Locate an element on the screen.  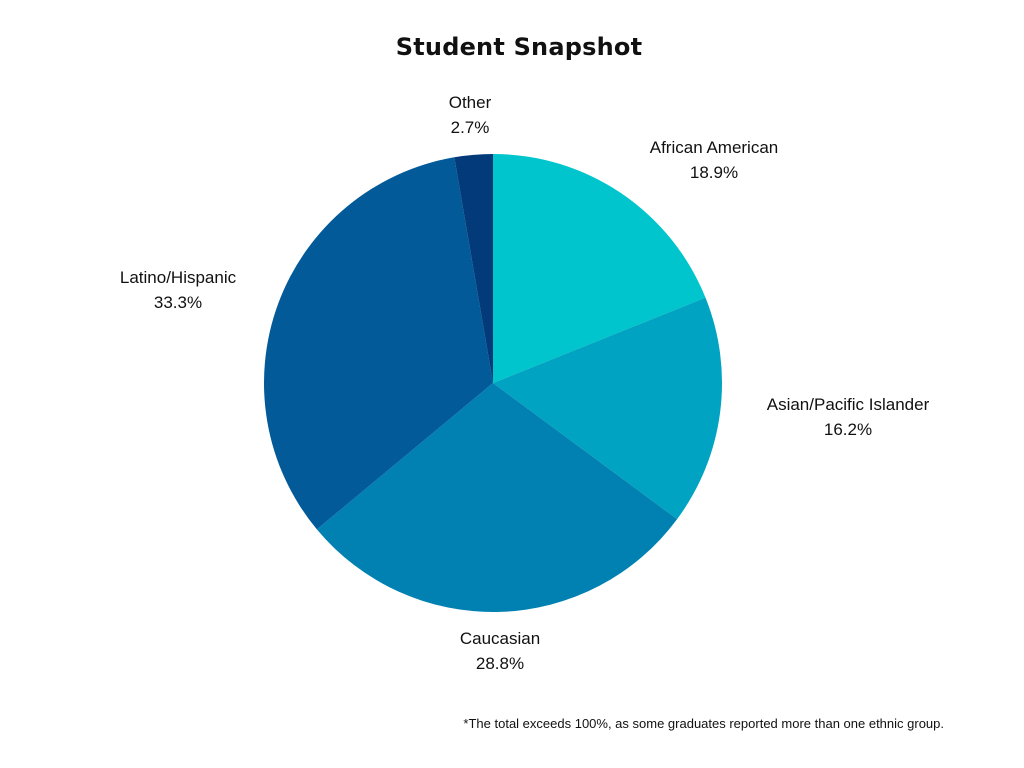
slice-name: Caucasian is located at coordinates (500, 638).